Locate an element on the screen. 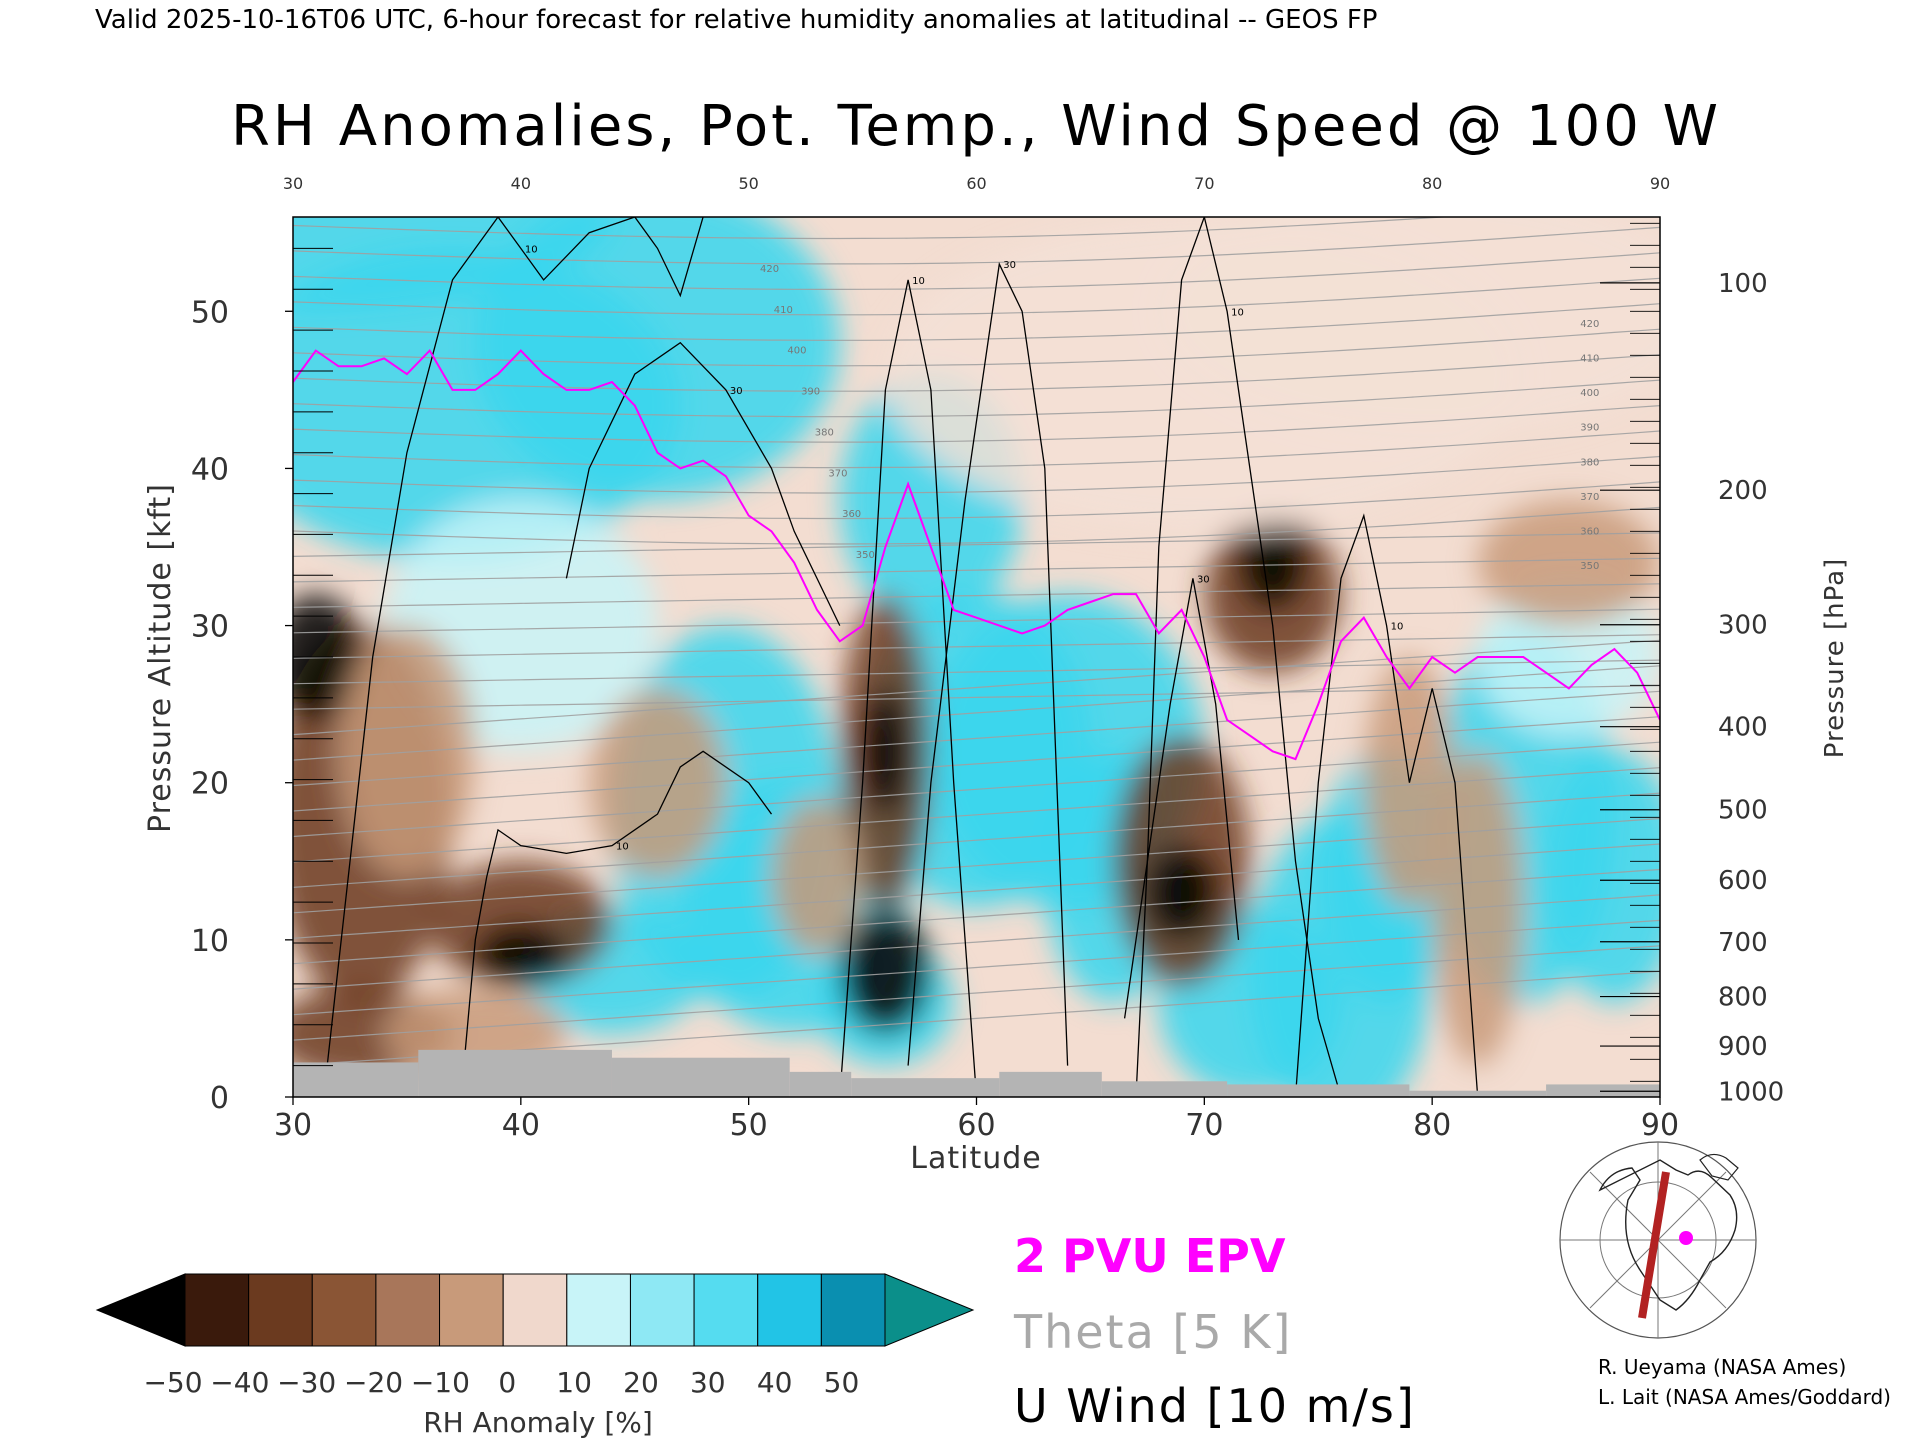 This screenshot has height=1440, width=1920. theta-label: 350 is located at coordinates (865, 555).